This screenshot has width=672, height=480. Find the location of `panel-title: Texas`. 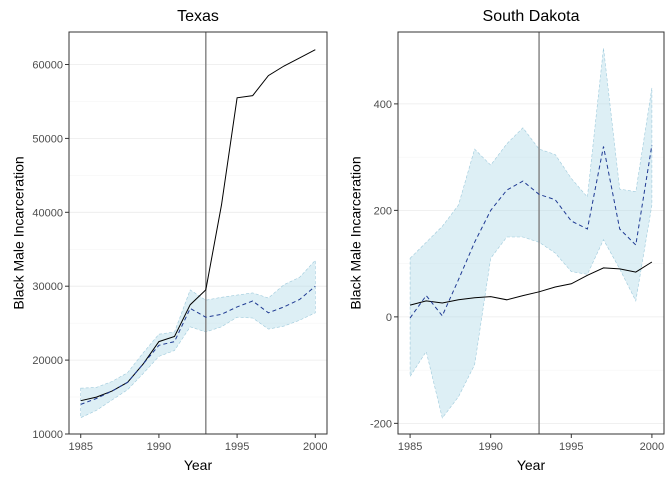

panel-title: Texas is located at coordinates (198, 16).